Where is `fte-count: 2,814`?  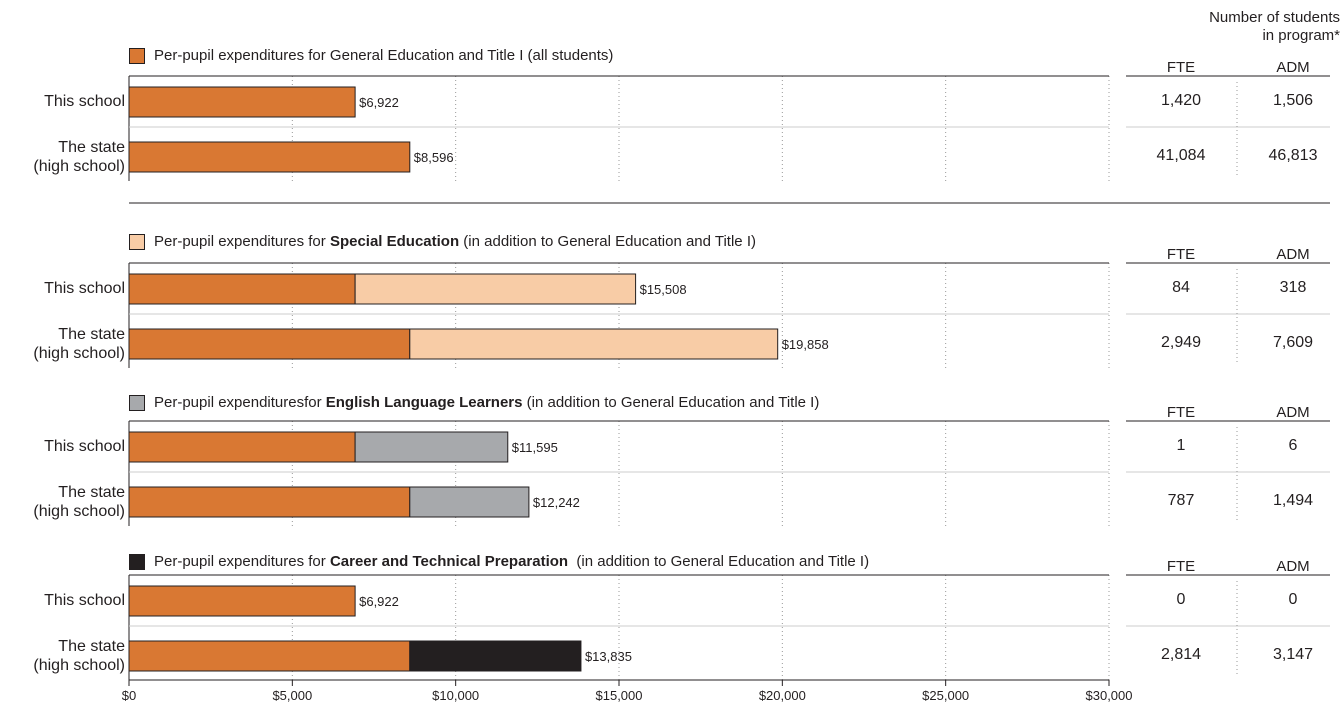 fte-count: 2,814 is located at coordinates (1181, 654).